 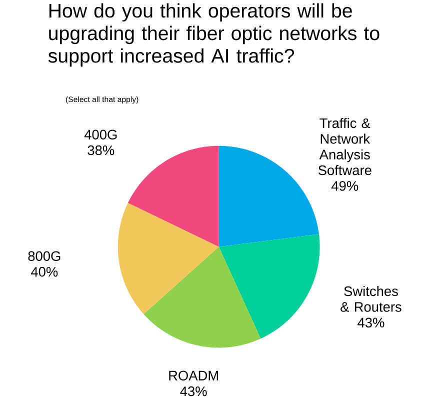 What do you see at coordinates (345, 146) in the screenshot?
I see `slice-label: Traffic & Network Analysis Software` at bounding box center [345, 146].